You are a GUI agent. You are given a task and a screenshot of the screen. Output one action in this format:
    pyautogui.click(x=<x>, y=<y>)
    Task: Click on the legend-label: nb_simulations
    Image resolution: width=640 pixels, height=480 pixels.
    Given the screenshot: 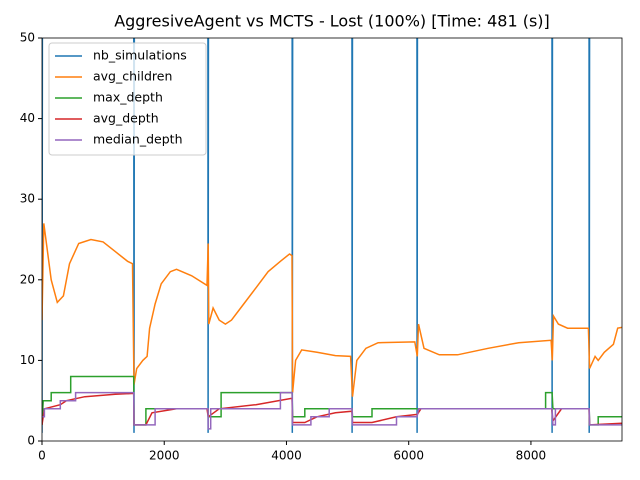 What is the action you would take?
    pyautogui.click(x=140, y=55)
    